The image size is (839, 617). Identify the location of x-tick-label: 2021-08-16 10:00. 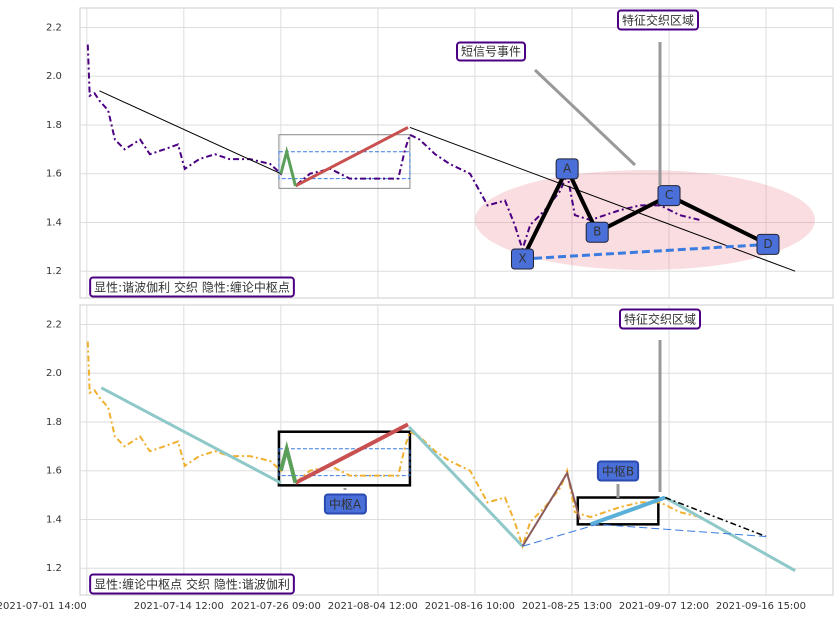
(470, 606).